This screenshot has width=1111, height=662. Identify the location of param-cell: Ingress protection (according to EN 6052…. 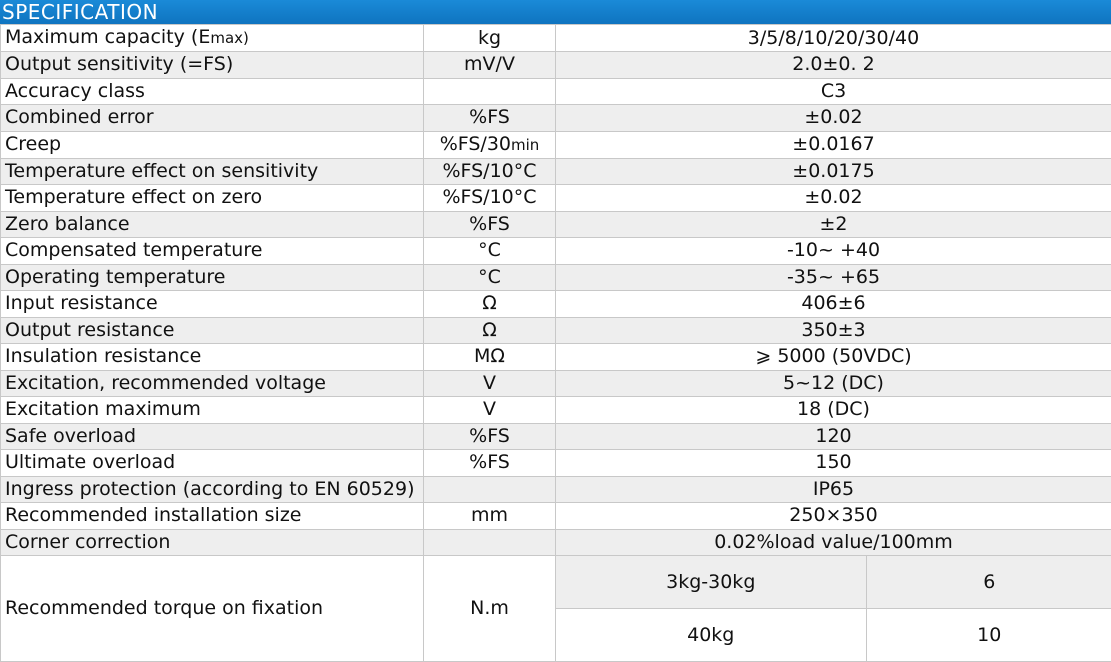
(212, 489).